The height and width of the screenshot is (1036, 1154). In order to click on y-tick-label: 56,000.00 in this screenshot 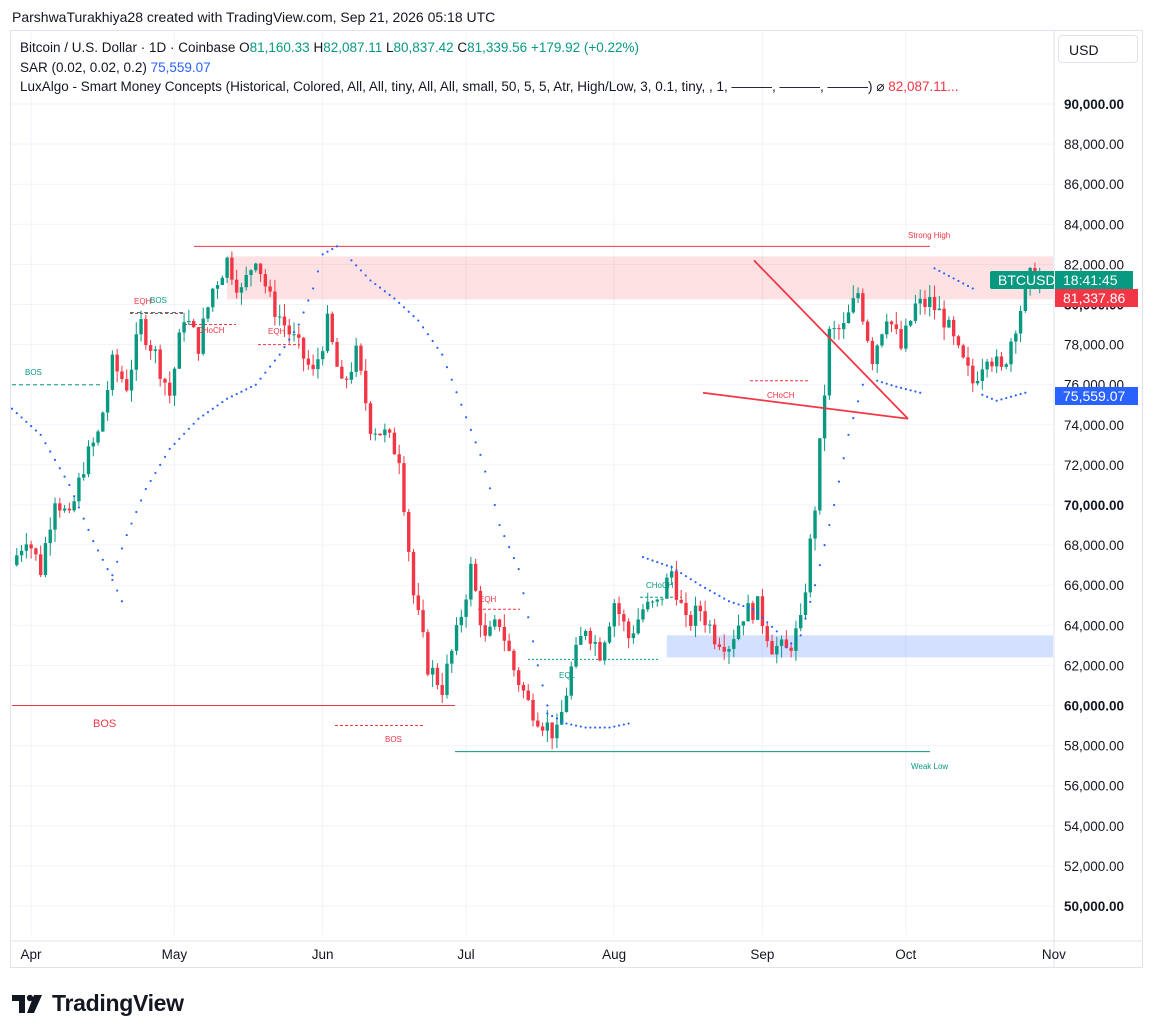, I will do `click(1094, 786)`.